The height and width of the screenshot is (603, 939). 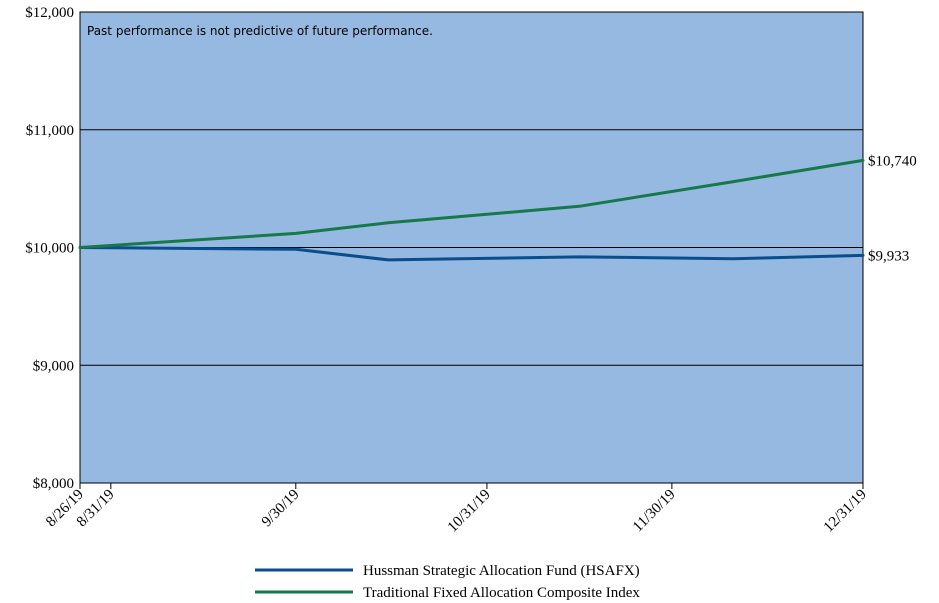 What do you see at coordinates (50, 131) in the screenshot?
I see `y-tick-label: $11,000` at bounding box center [50, 131].